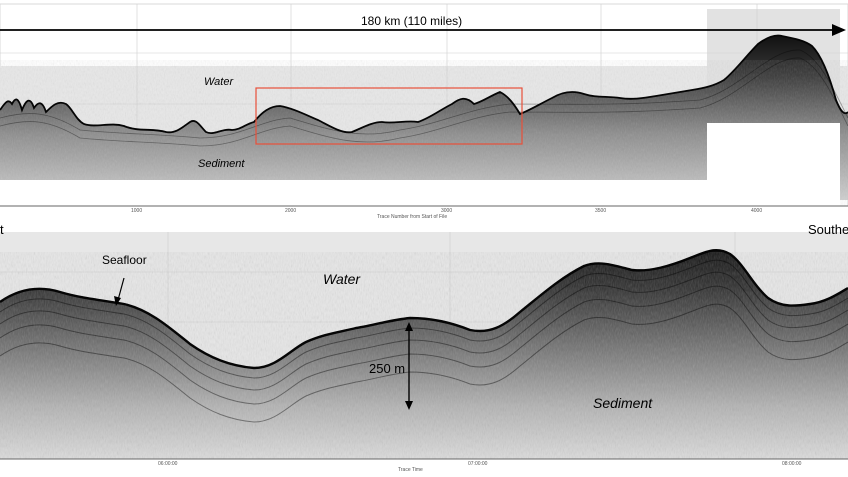 The width and height of the screenshot is (848, 477). Describe the element at coordinates (773, 164) in the screenshot. I see `overview-mask-right` at that location.